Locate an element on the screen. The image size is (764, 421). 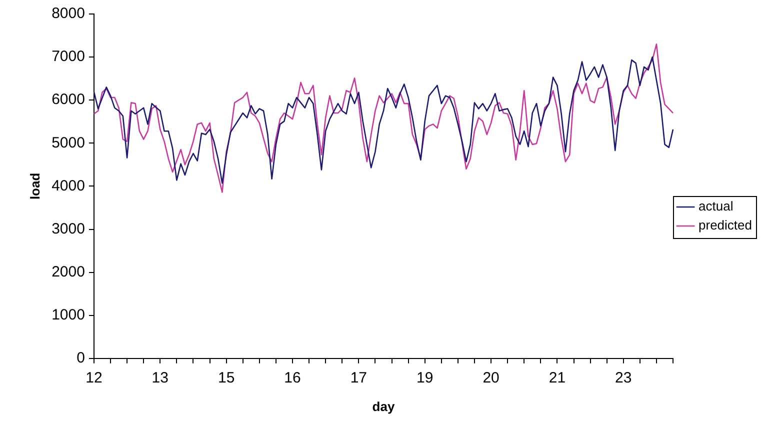
legend-label: predicted is located at coordinates (725, 225).